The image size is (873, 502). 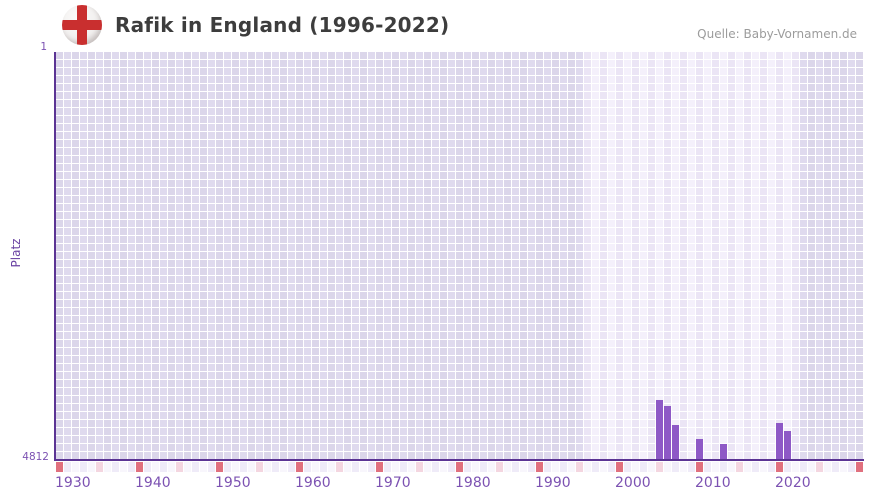 What do you see at coordinates (579, 467) in the screenshot?
I see `year-strip-cell-1995` at bounding box center [579, 467].